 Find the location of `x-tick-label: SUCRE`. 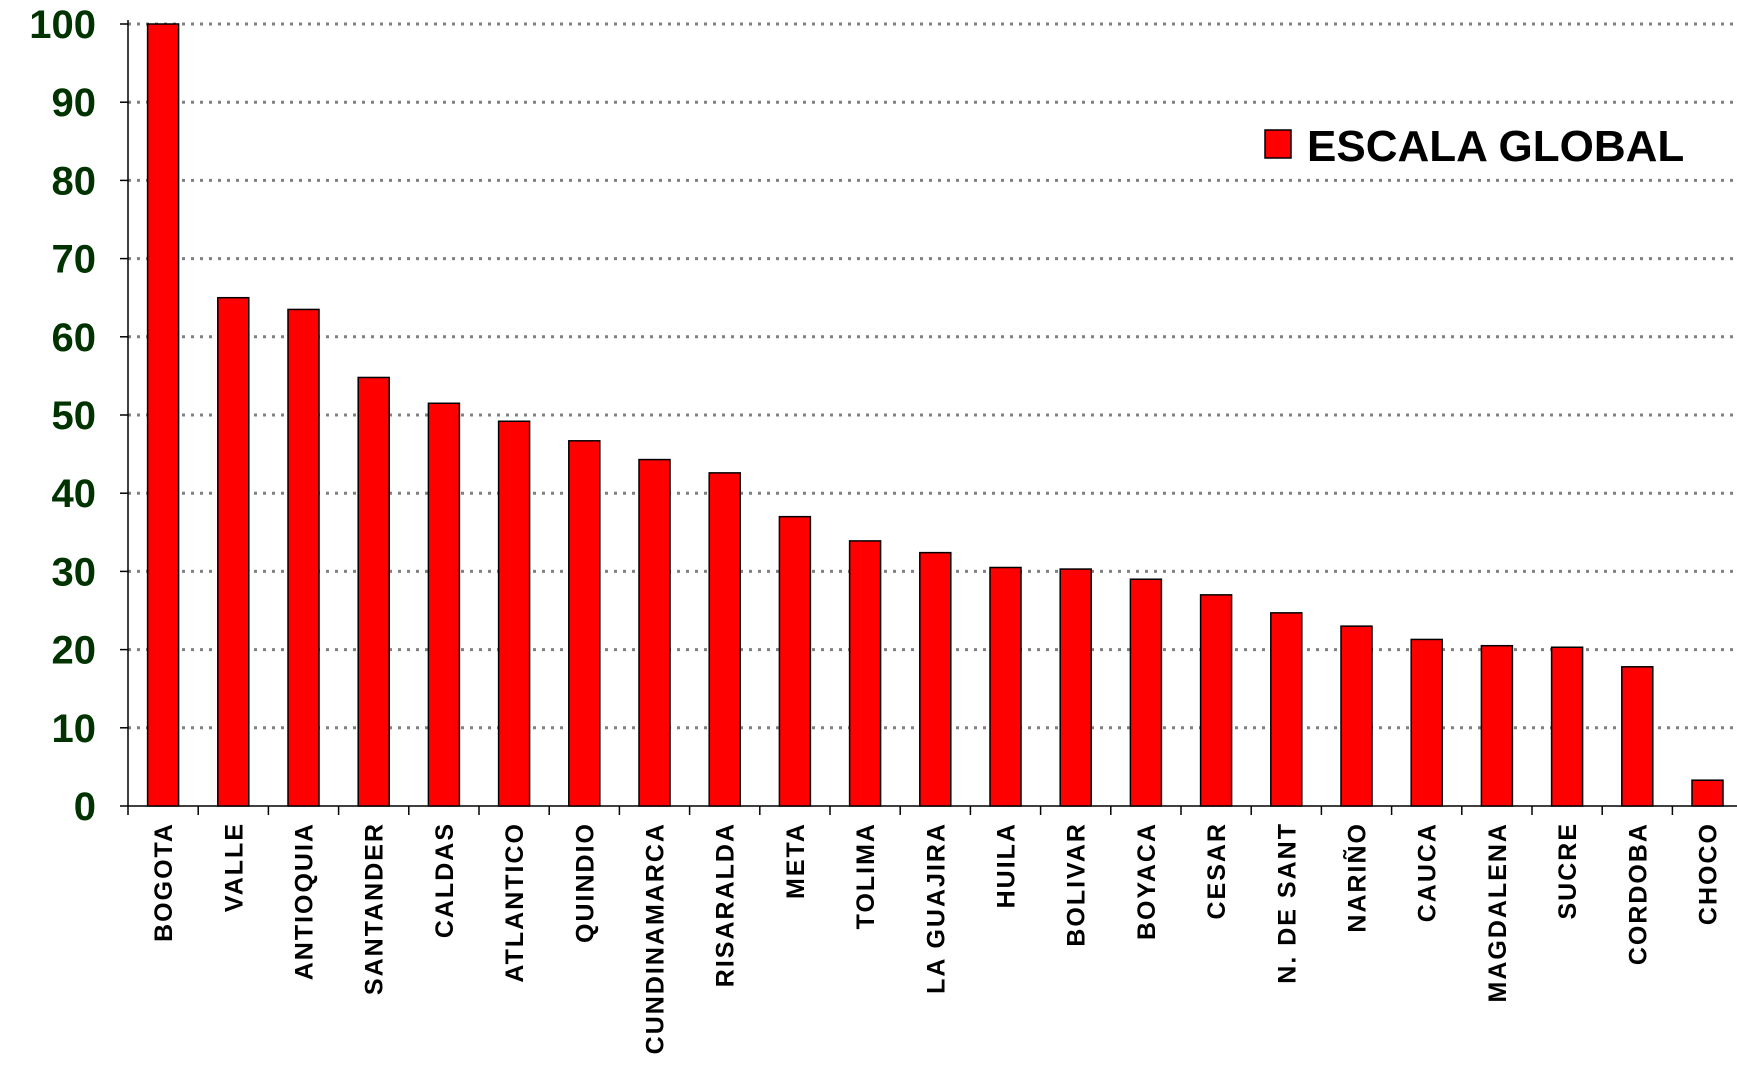

x-tick-label: SUCRE is located at coordinates (1568, 871).